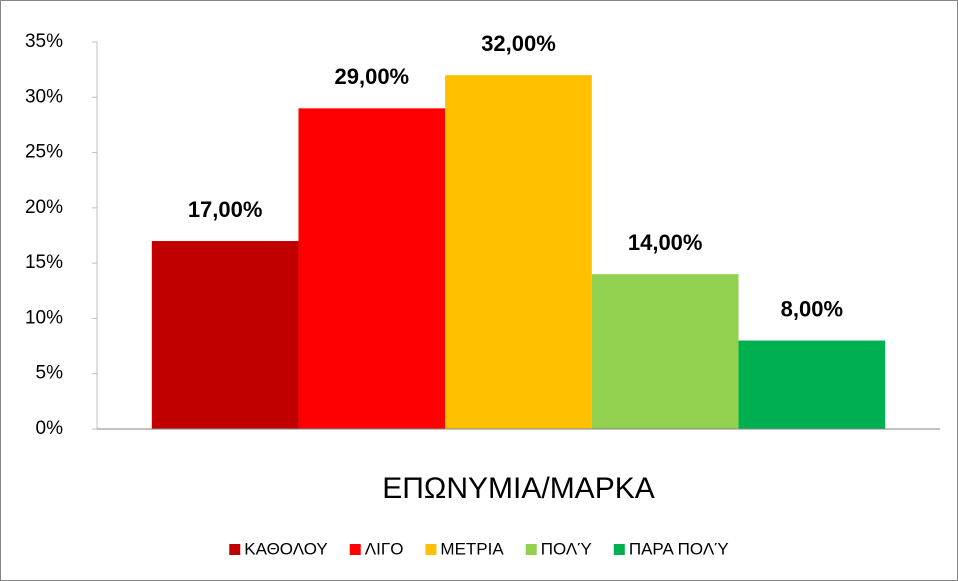 The width and height of the screenshot is (958, 581). Describe the element at coordinates (44, 41) in the screenshot. I see `y-tick-label: 35%` at that location.